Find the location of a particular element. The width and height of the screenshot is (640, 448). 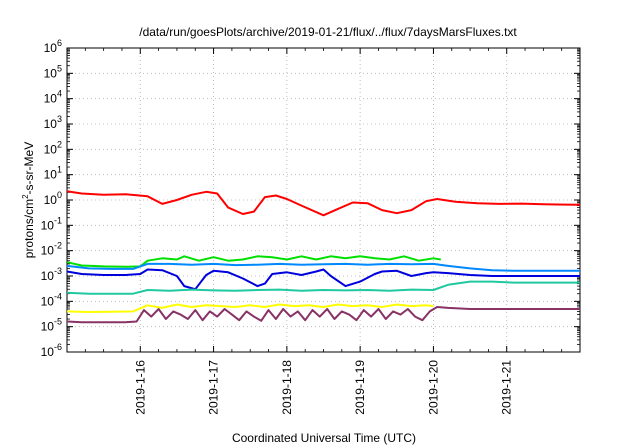

y-axis-label-sup: 2 is located at coordinates (25, 196).